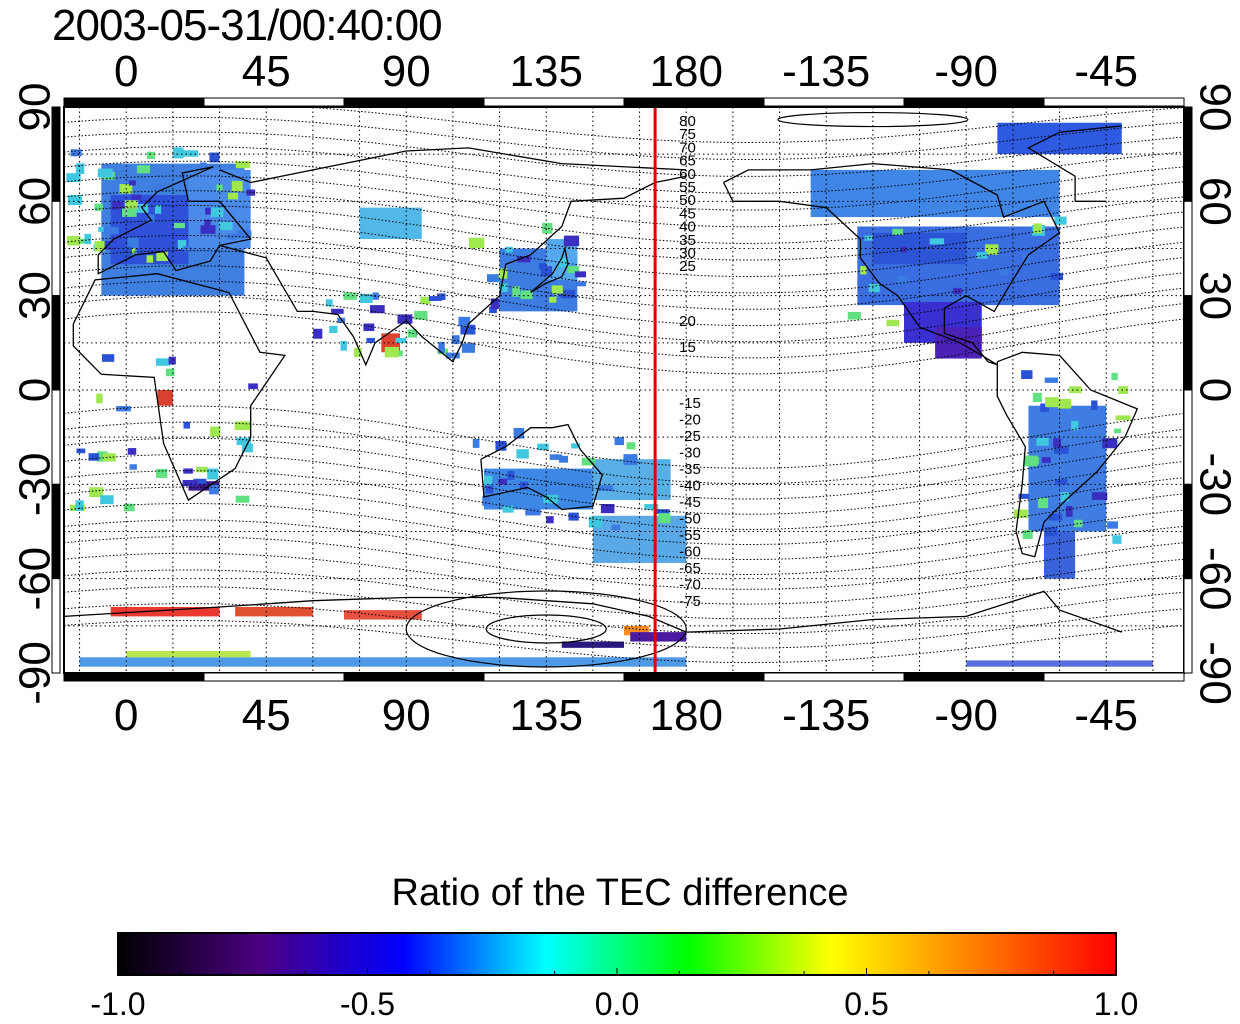  Describe the element at coordinates (1214, 485) in the screenshot. I see `y-tick-label-right: -30` at that location.